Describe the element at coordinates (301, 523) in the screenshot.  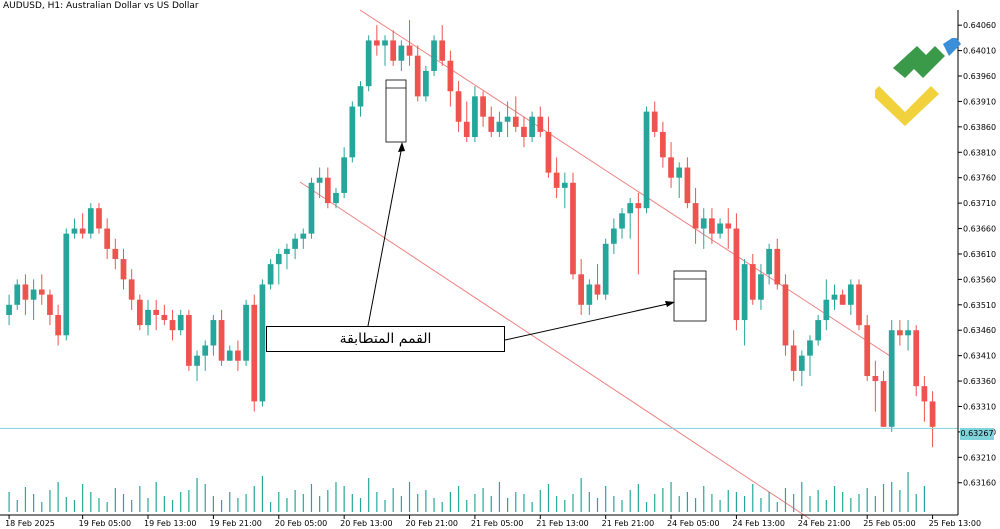
I see `time-tick-label: 20 Feb 05:00` at that location.